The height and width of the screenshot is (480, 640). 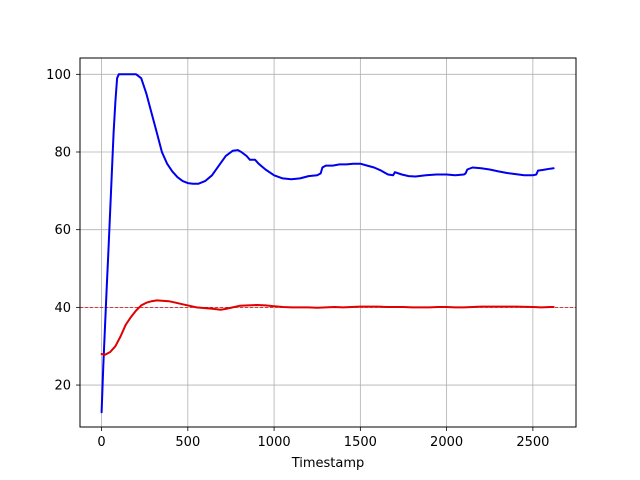 What do you see at coordinates (323, 438) in the screenshot?
I see `x-axis-ticks: 0 500 1000 1500 2000 2500` at bounding box center [323, 438].